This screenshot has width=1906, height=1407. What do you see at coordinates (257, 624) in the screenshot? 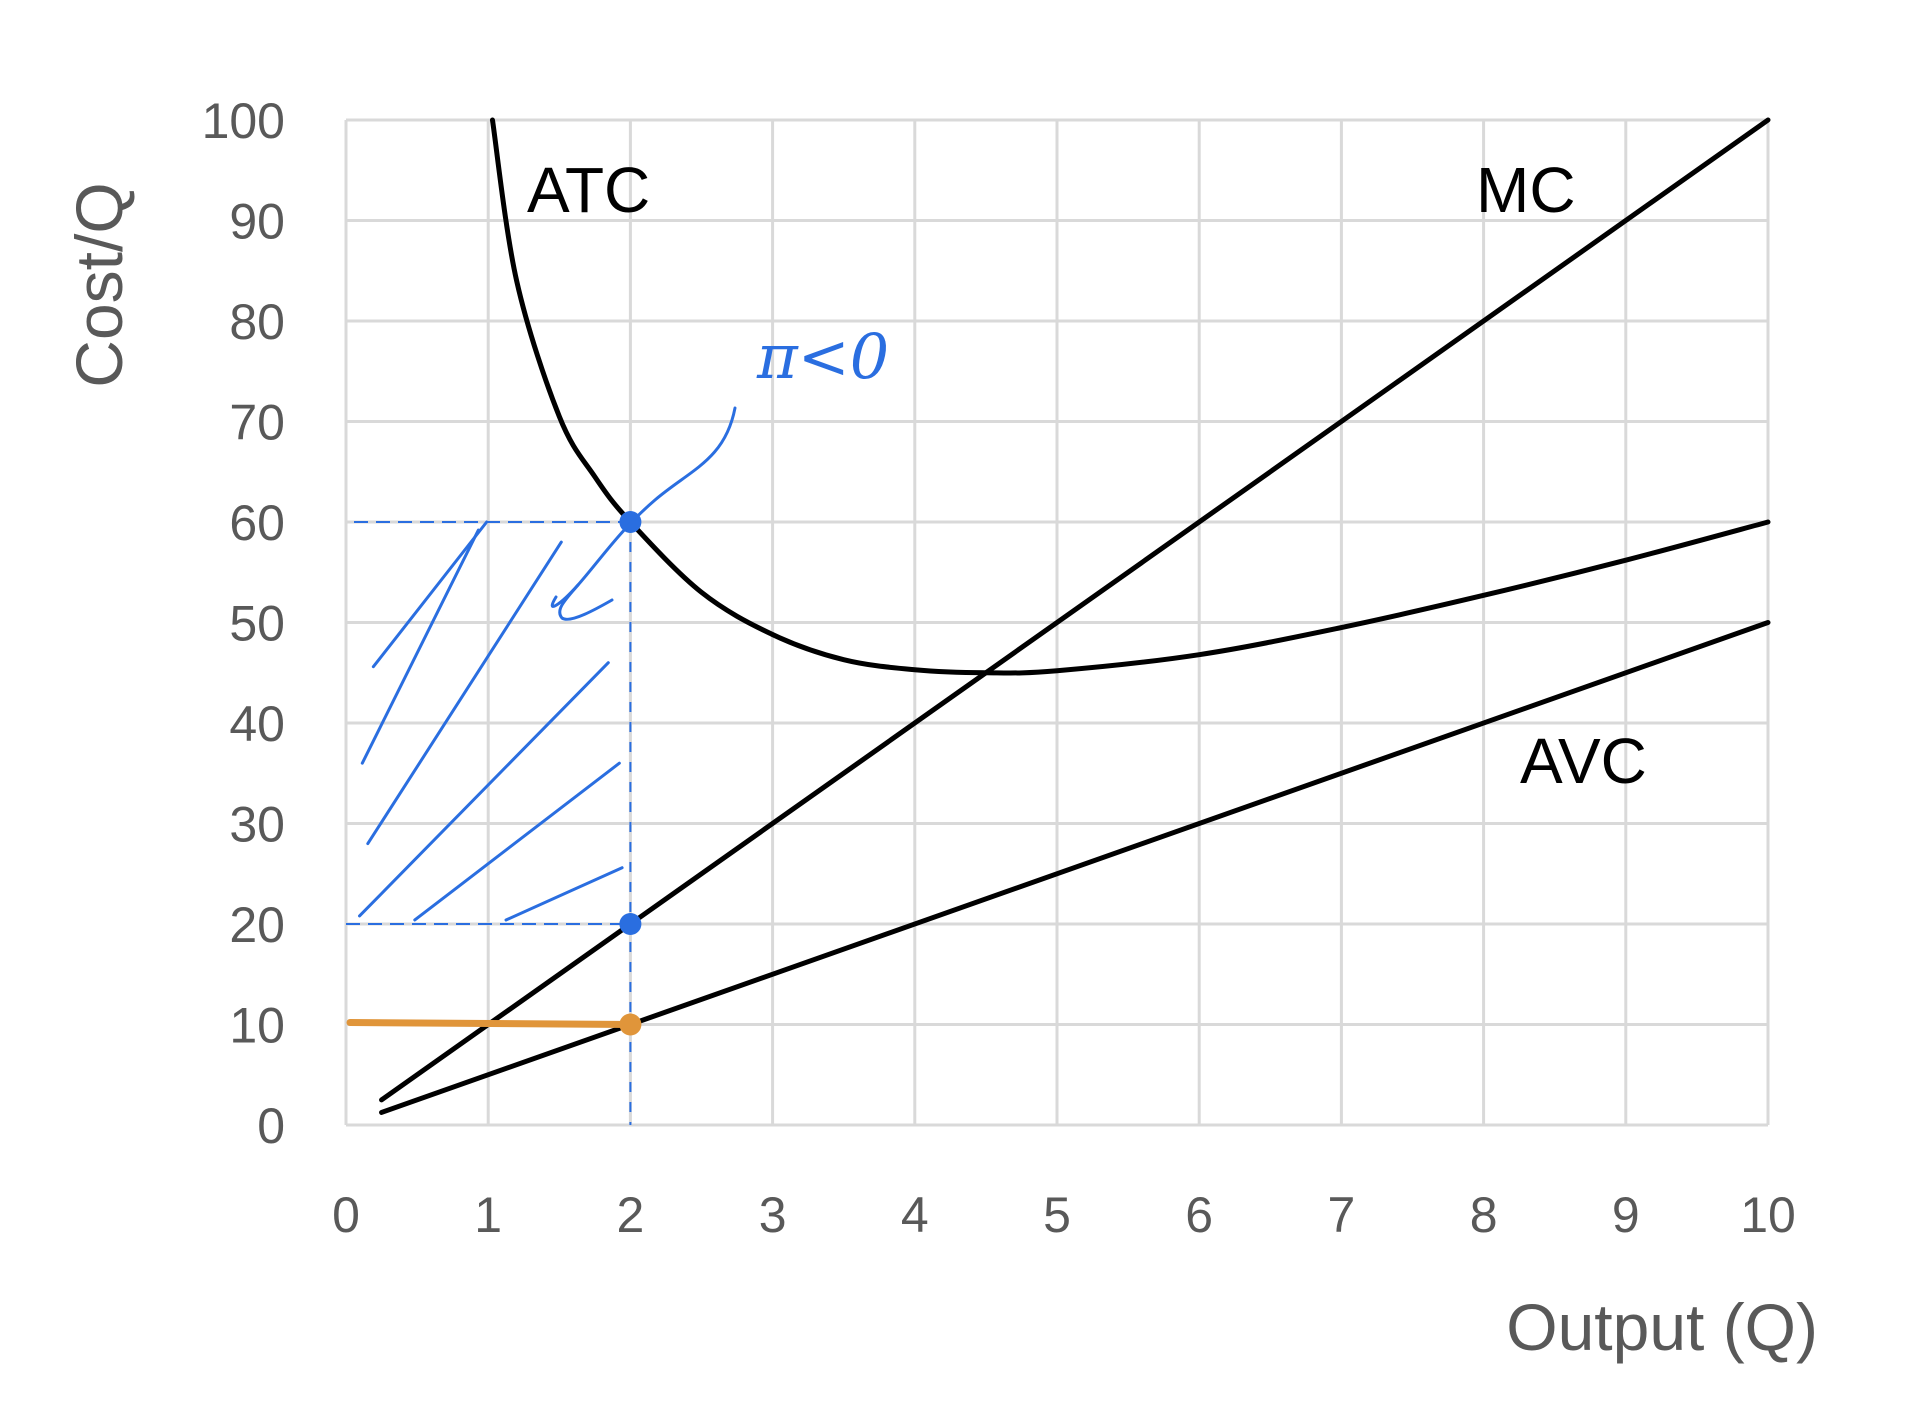
I see `y-tick-label: 50` at bounding box center [257, 624].